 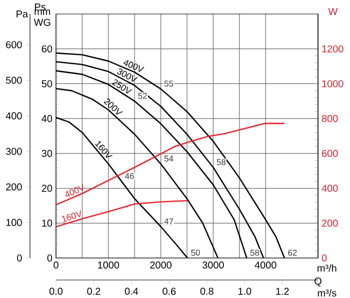 What do you see at coordinates (161, 265) in the screenshot?
I see `x-tick-label: 2000` at bounding box center [161, 265].